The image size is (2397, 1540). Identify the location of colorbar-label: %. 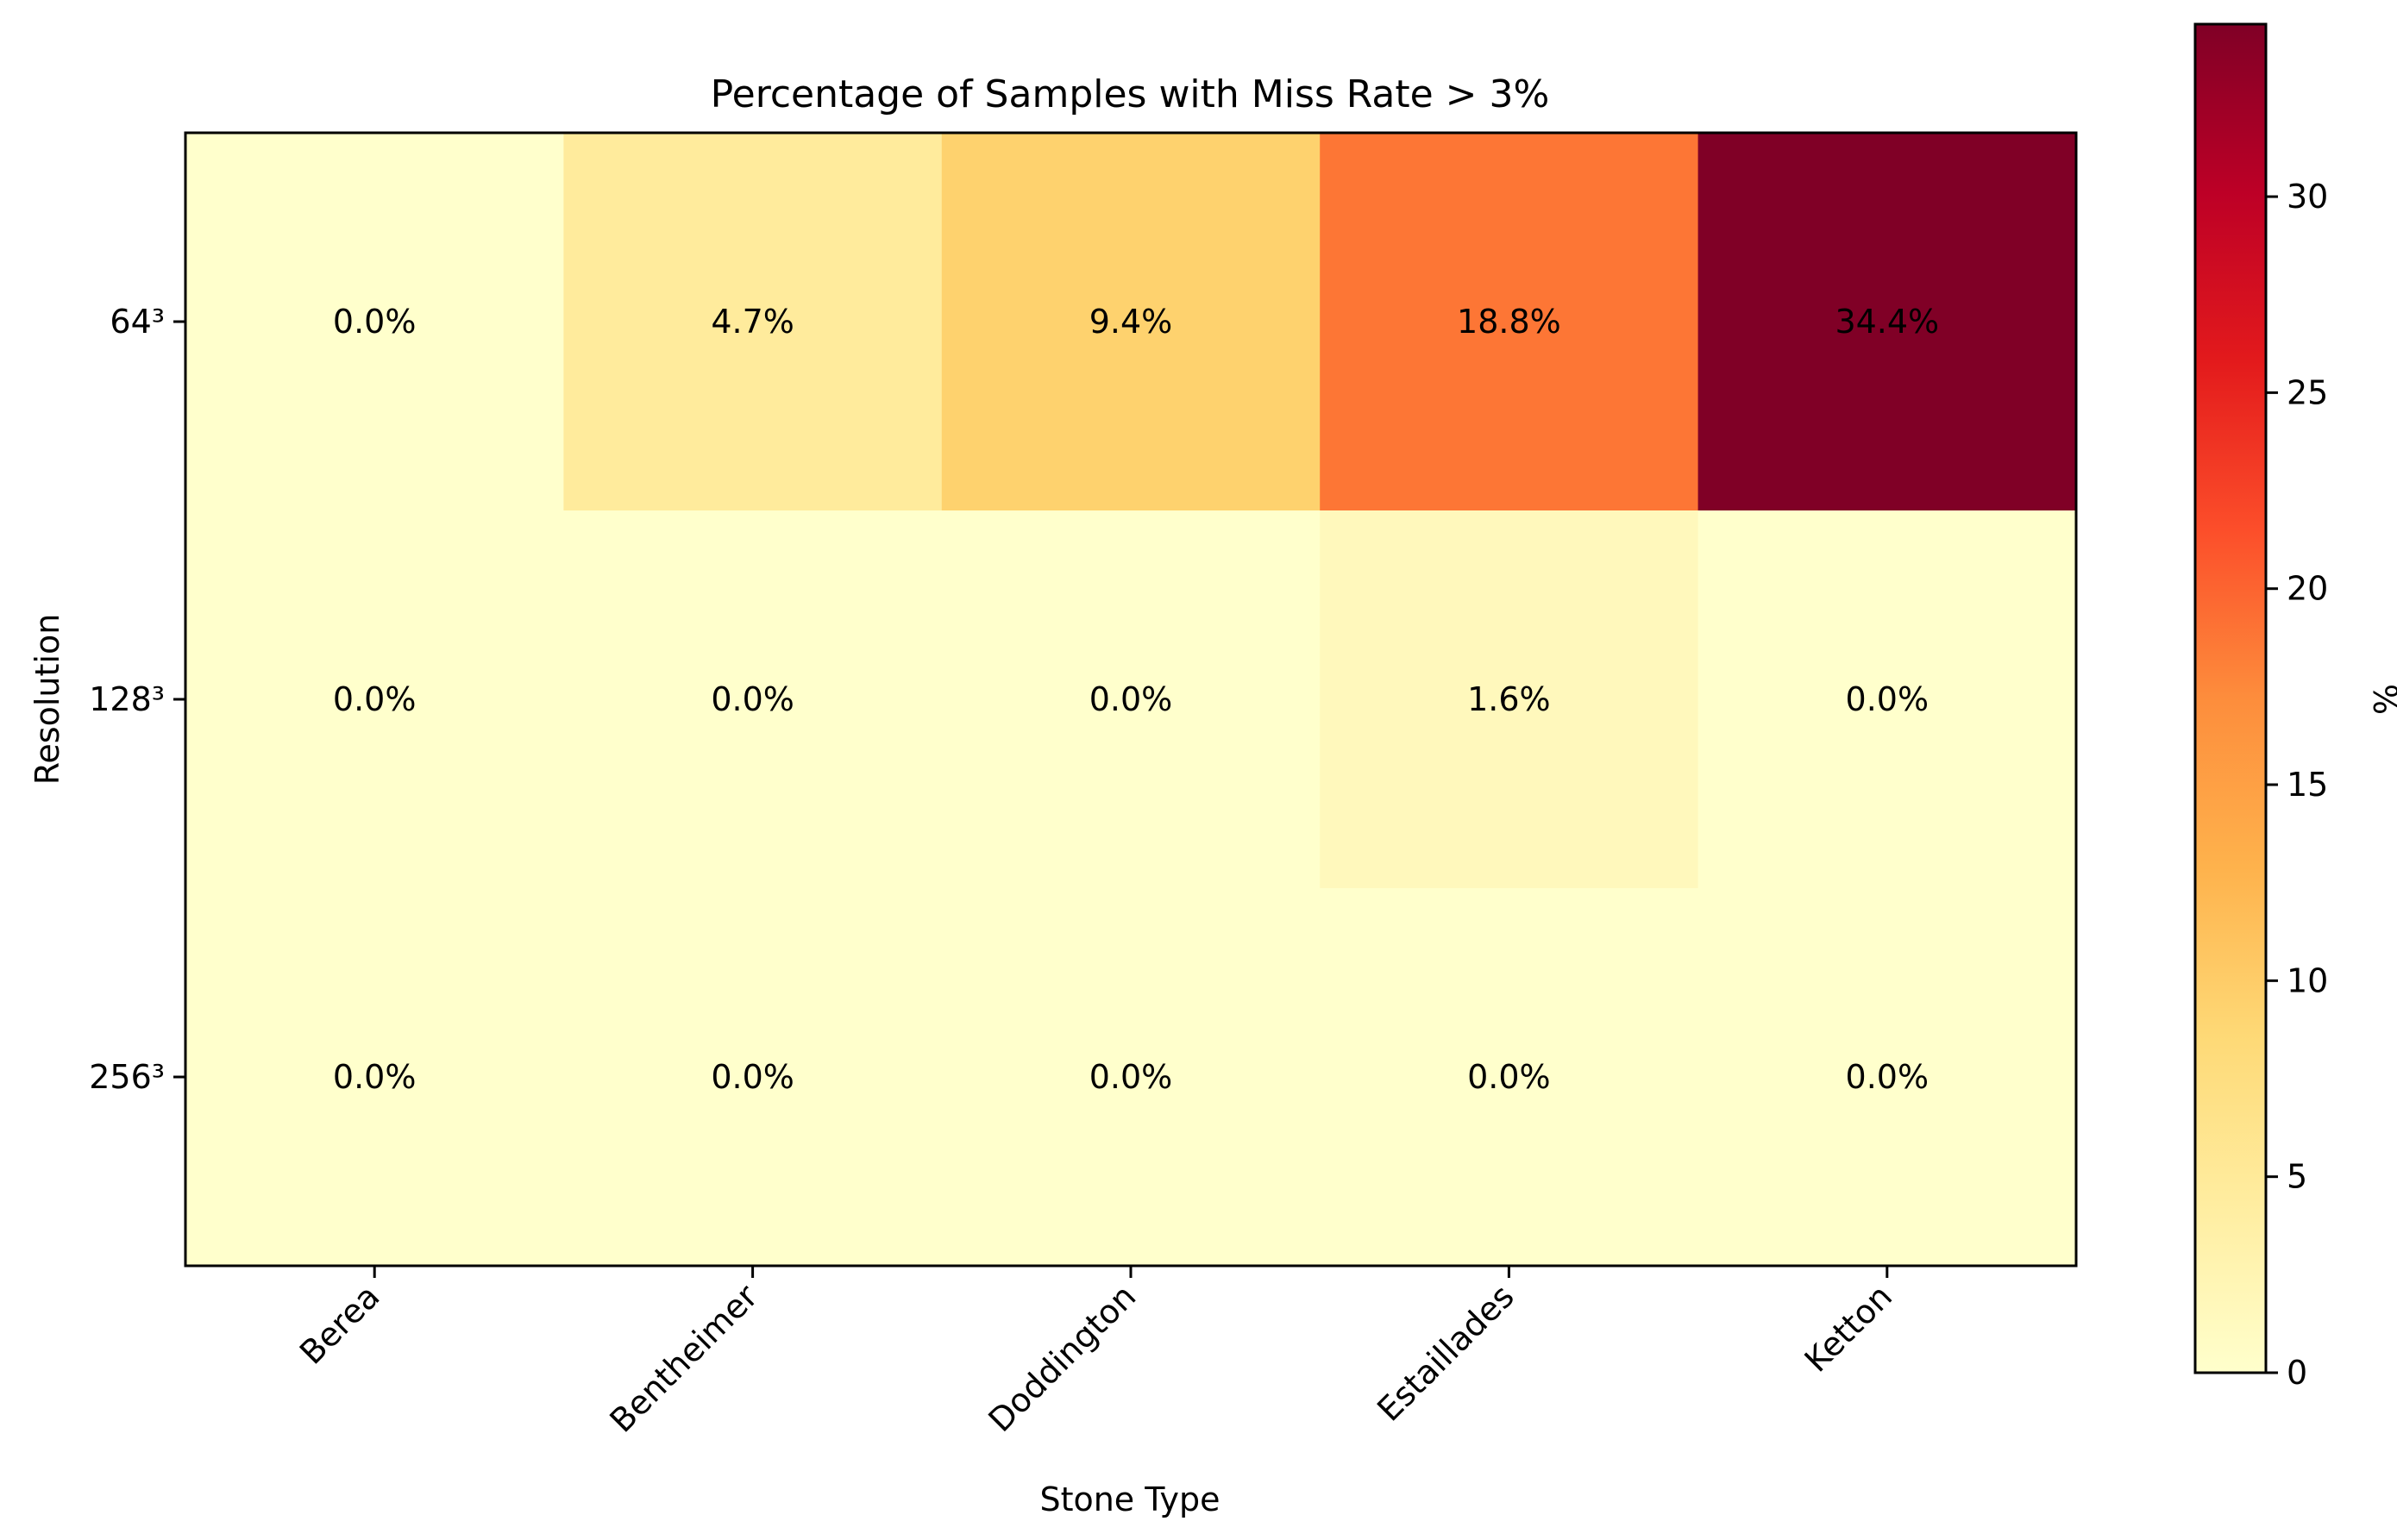
(2381, 699).